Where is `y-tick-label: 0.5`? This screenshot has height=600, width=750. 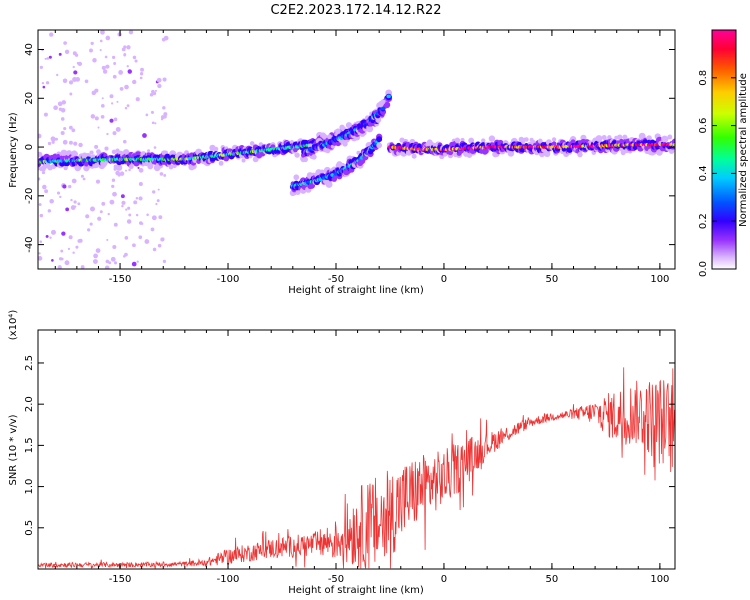 y-tick-label: 0.5 is located at coordinates (29, 528).